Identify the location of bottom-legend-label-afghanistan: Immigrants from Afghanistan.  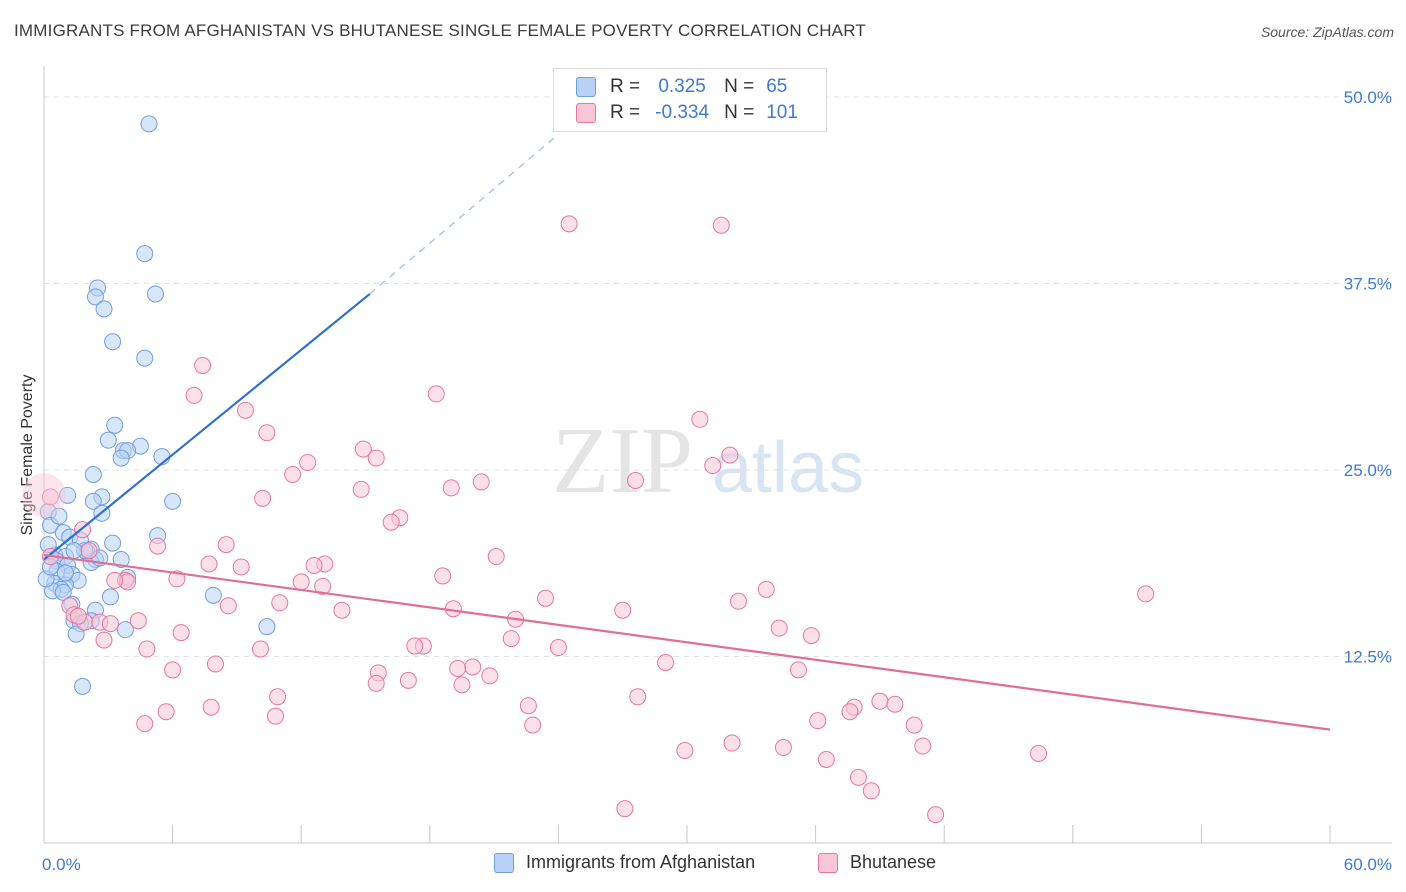
(641, 862).